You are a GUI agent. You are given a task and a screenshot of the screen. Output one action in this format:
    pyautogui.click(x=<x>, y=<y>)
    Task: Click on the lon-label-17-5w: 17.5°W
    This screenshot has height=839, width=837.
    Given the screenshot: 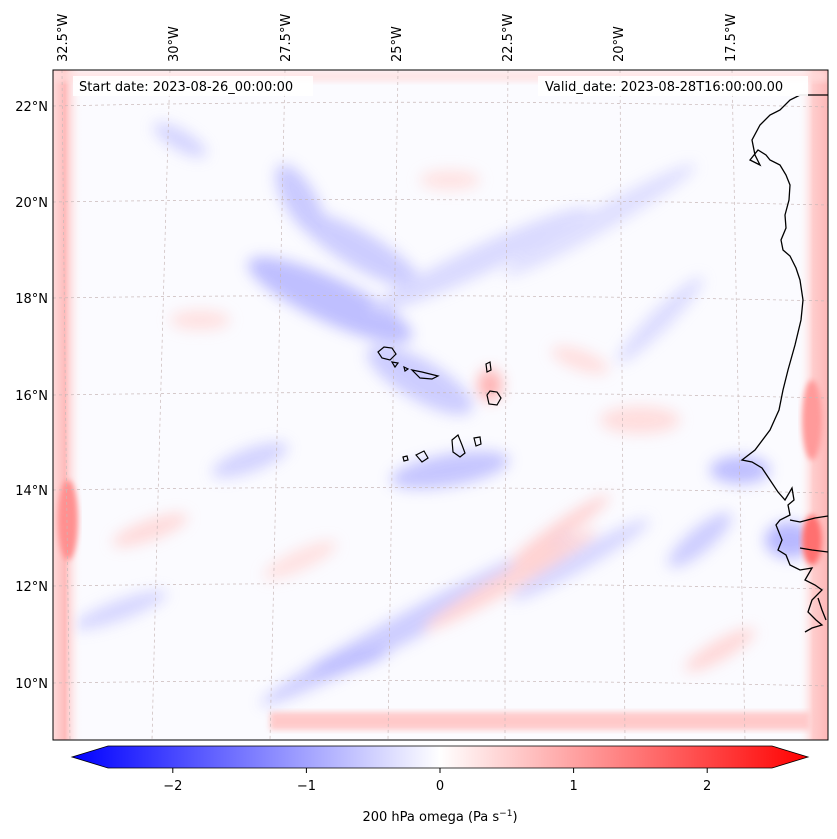 What is the action you would take?
    pyautogui.click(x=731, y=38)
    